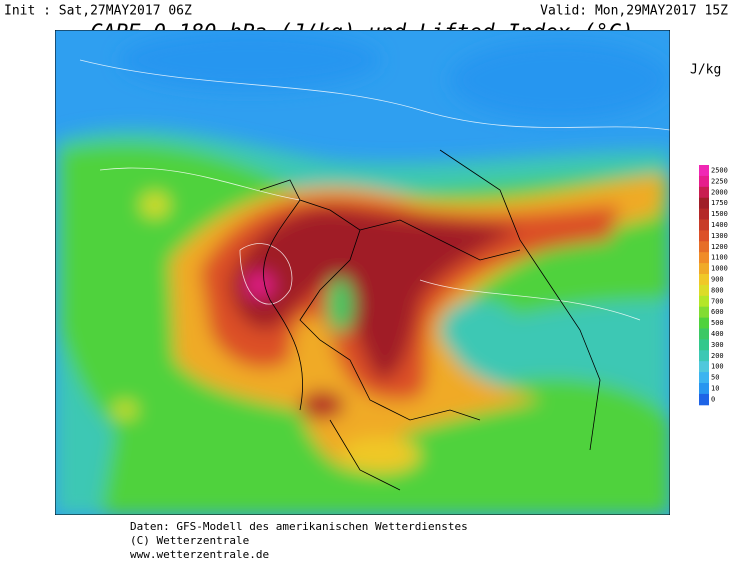  What do you see at coordinates (719, 225) in the screenshot?
I see `colorbar-label: 1400` at bounding box center [719, 225].